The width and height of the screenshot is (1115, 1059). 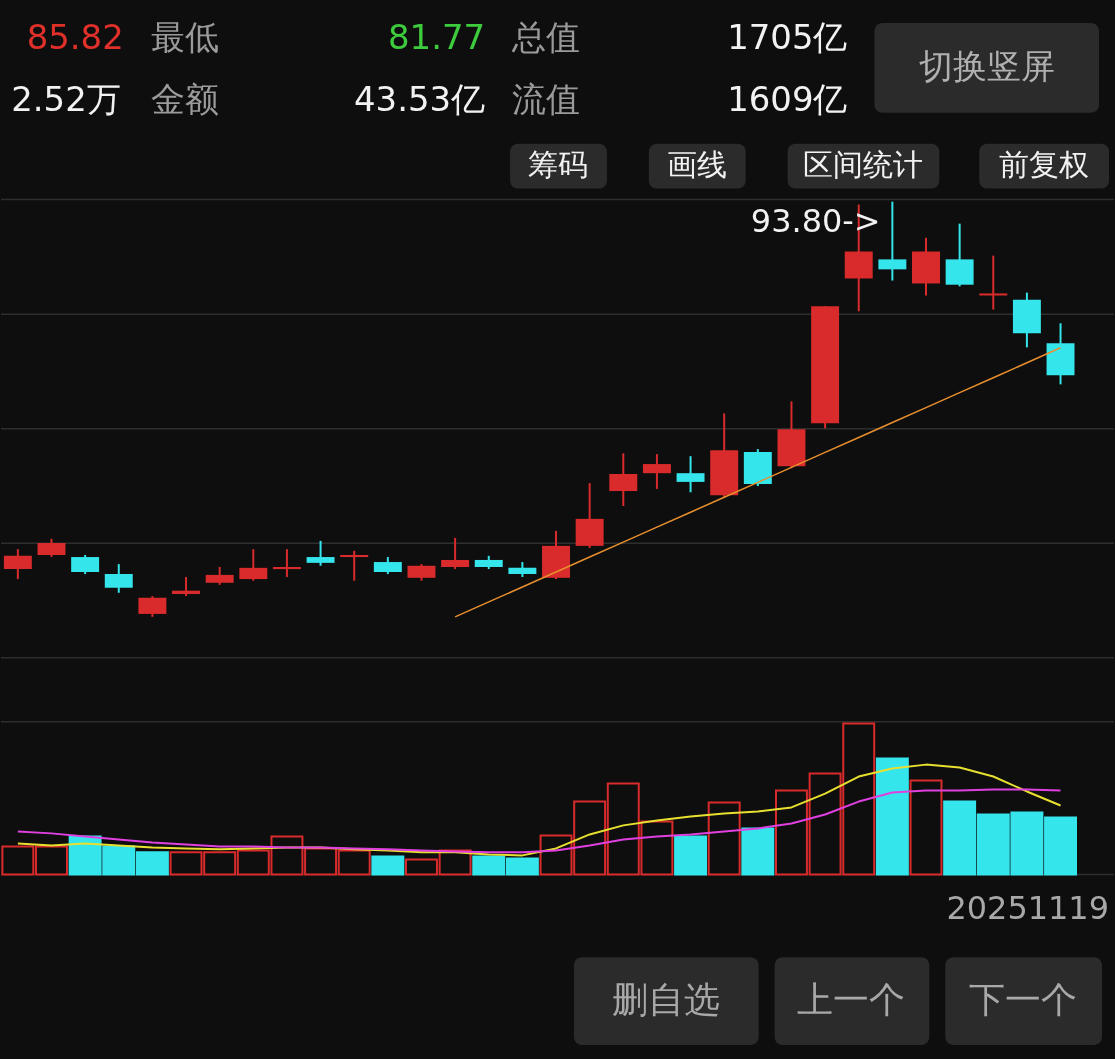 I want to click on text: 切换竖屏, so click(x=987, y=66).